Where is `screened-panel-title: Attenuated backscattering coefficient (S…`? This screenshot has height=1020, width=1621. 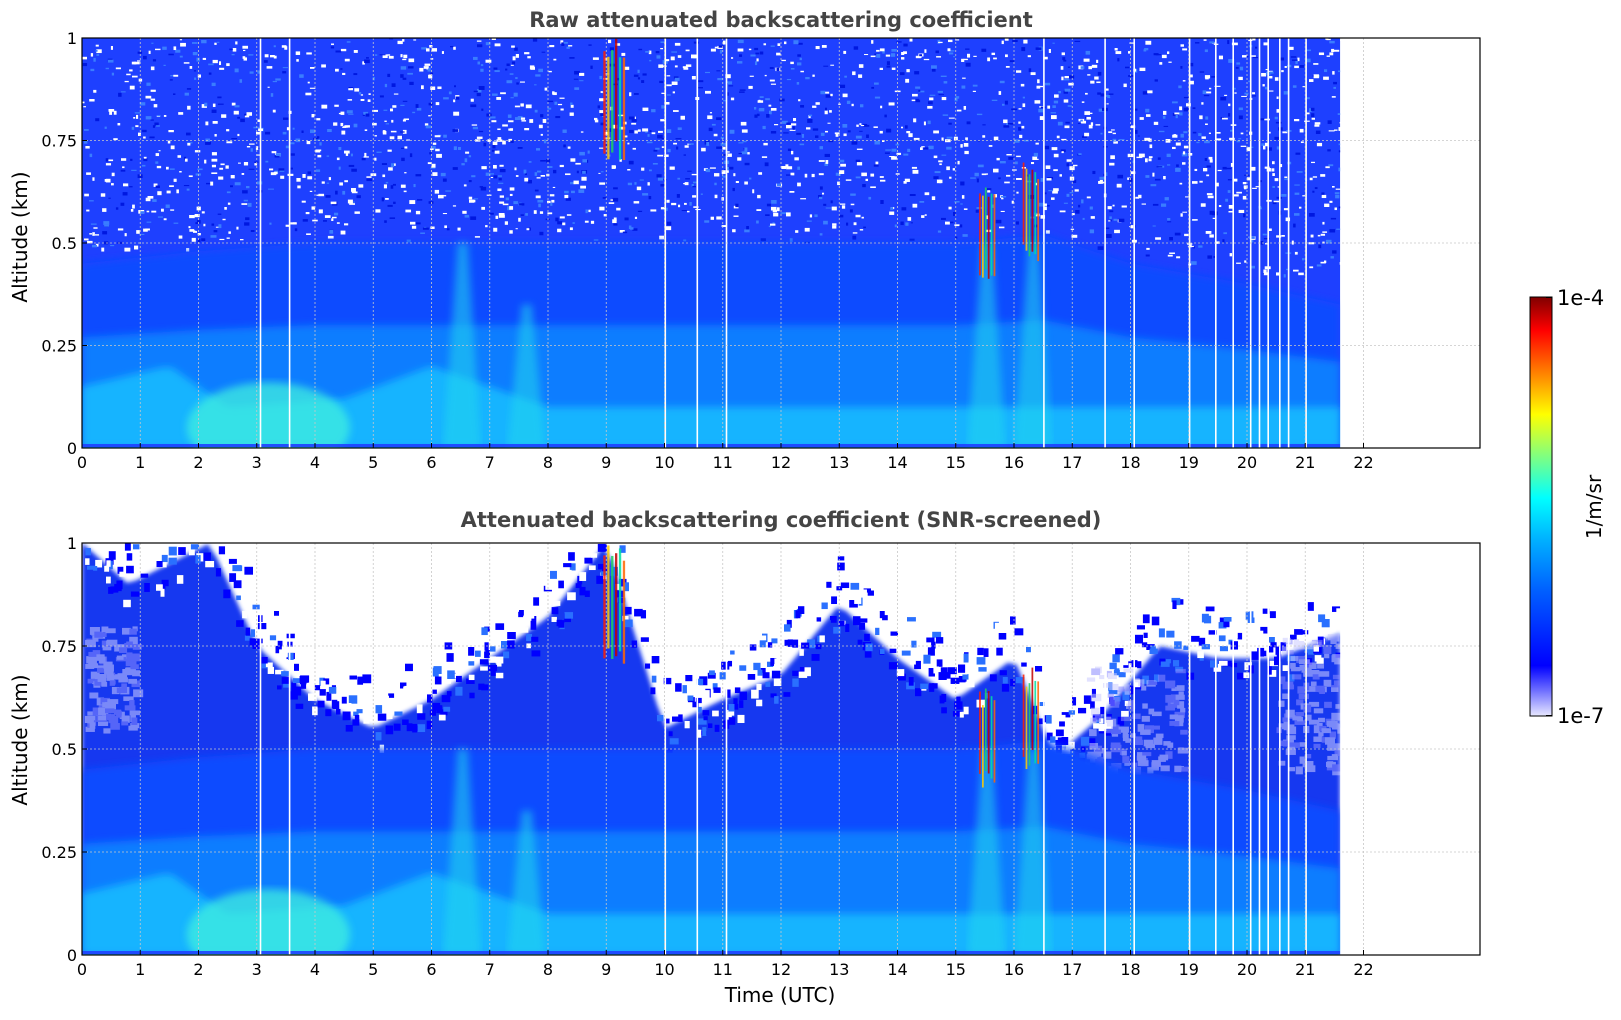 screened-panel-title: Attenuated backscattering coefficient (S… is located at coordinates (781, 520).